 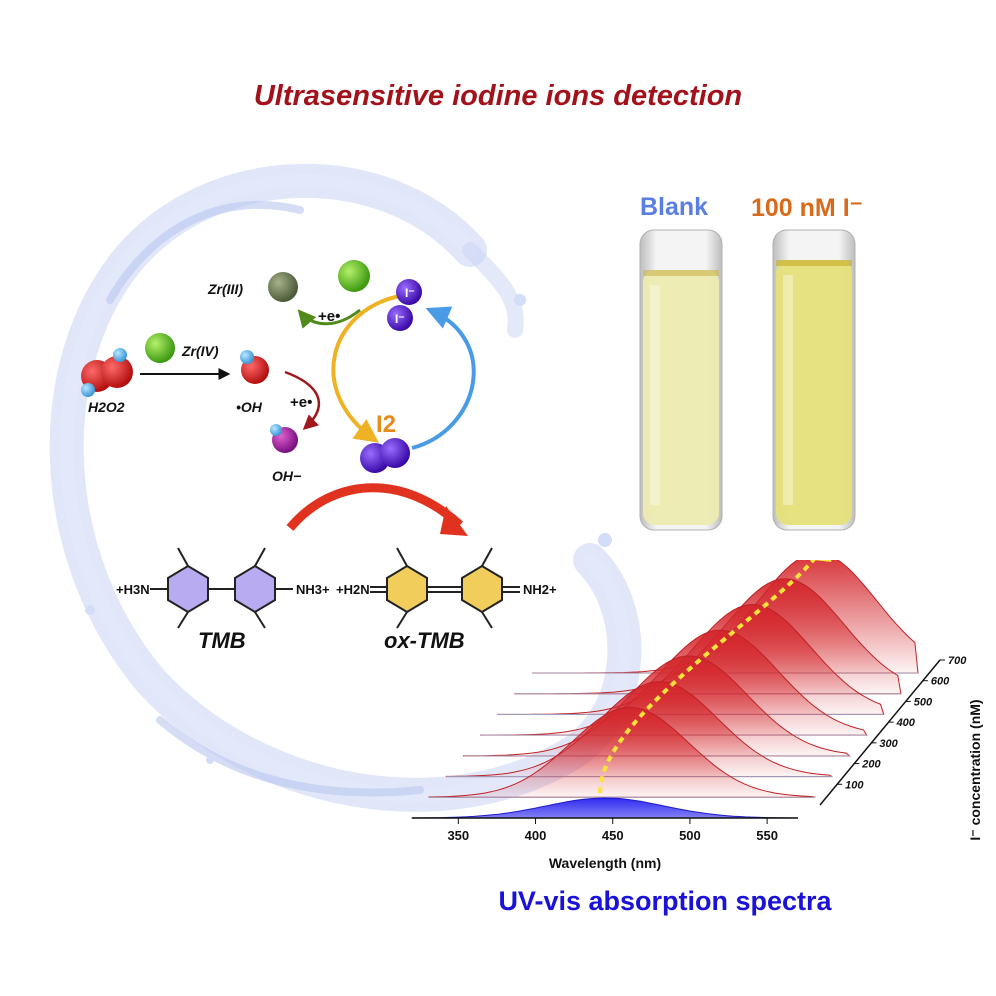 I want to click on z-axis-line, so click(x=880, y=732).